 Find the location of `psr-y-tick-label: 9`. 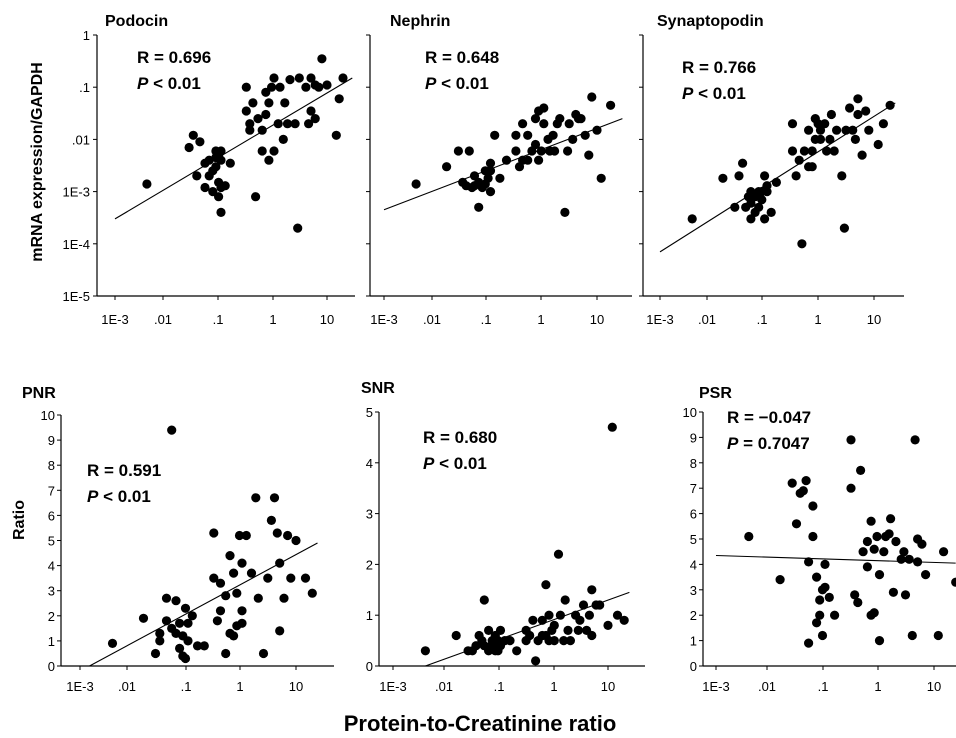

psr-y-tick-label: 9 is located at coordinates (693, 437).